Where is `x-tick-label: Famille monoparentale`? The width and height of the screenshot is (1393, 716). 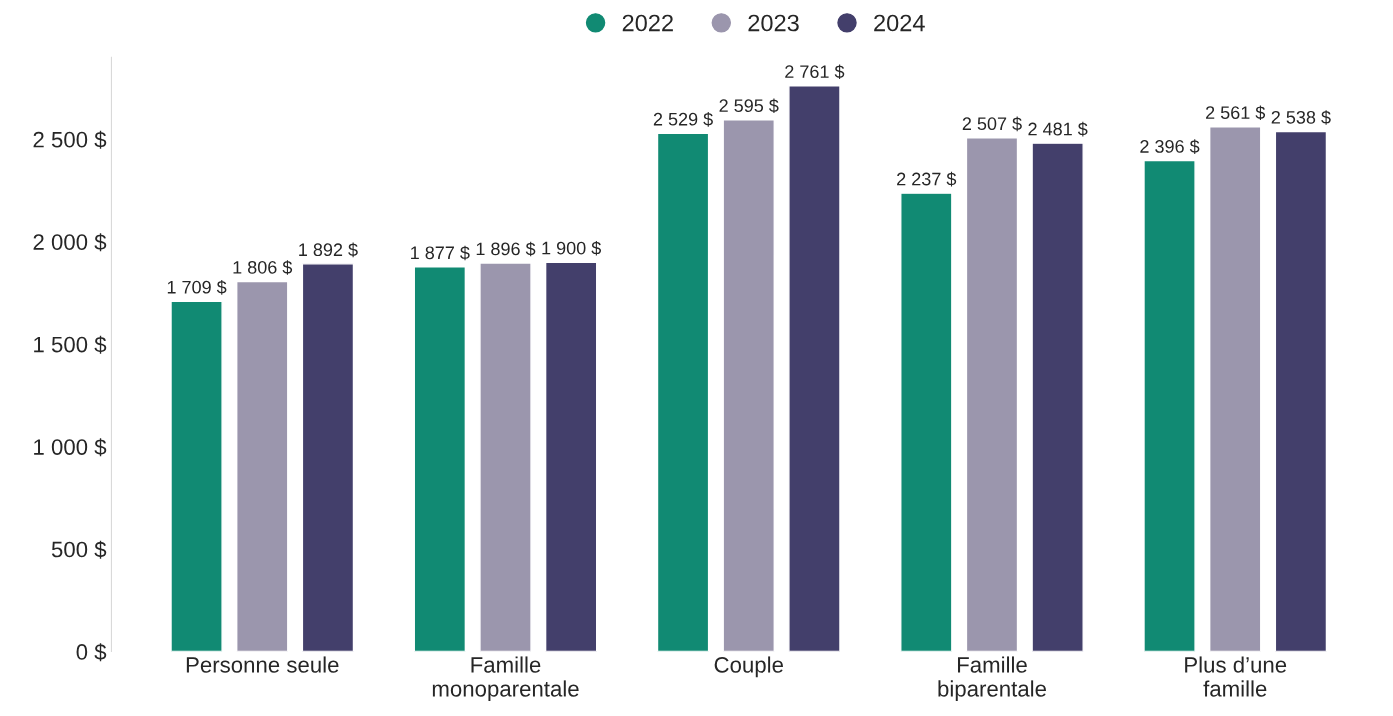 x-tick-label: Famille monoparentale is located at coordinates (505, 679).